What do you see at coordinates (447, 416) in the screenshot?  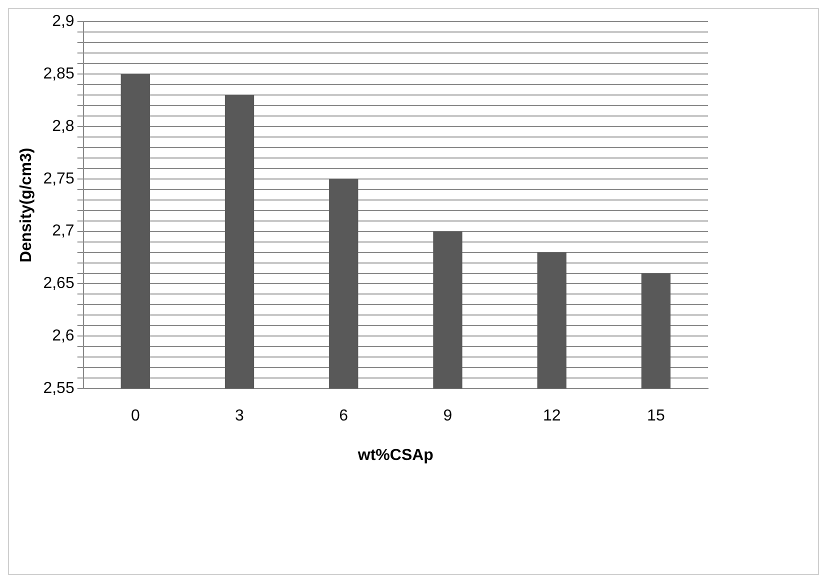 I see `x-tick-label: 9` at bounding box center [447, 416].